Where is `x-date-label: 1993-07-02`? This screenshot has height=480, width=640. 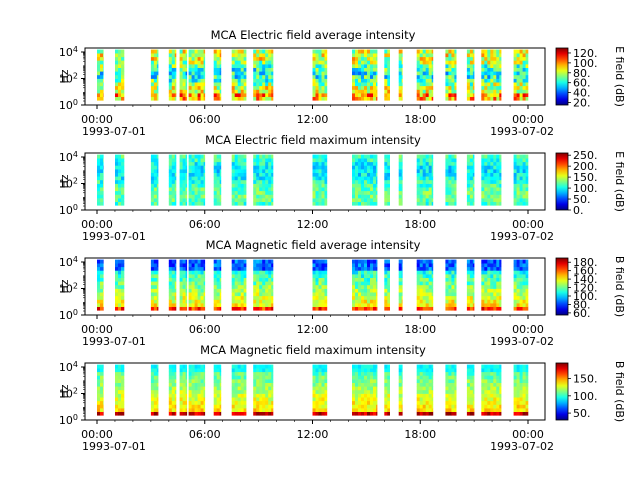
x-date-label: 1993-07-02 is located at coordinates (522, 131).